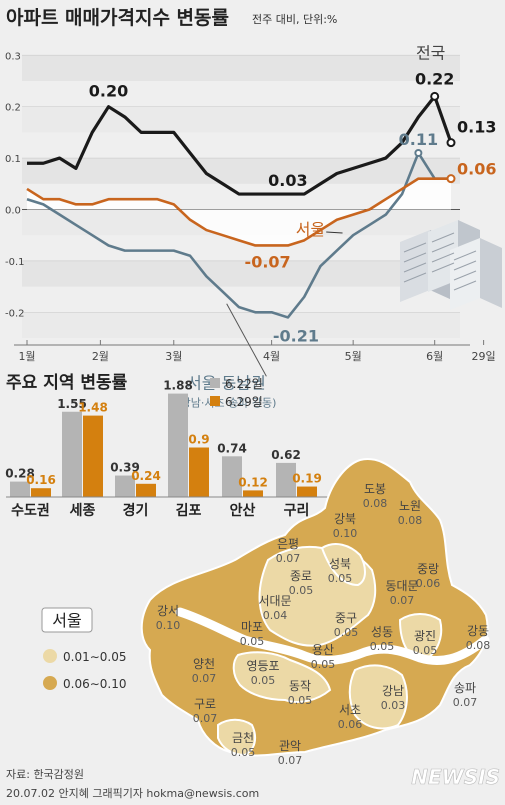  What do you see at coordinates (297, 511) in the screenshot?
I see `bar-category-label: 구리` at bounding box center [297, 511].